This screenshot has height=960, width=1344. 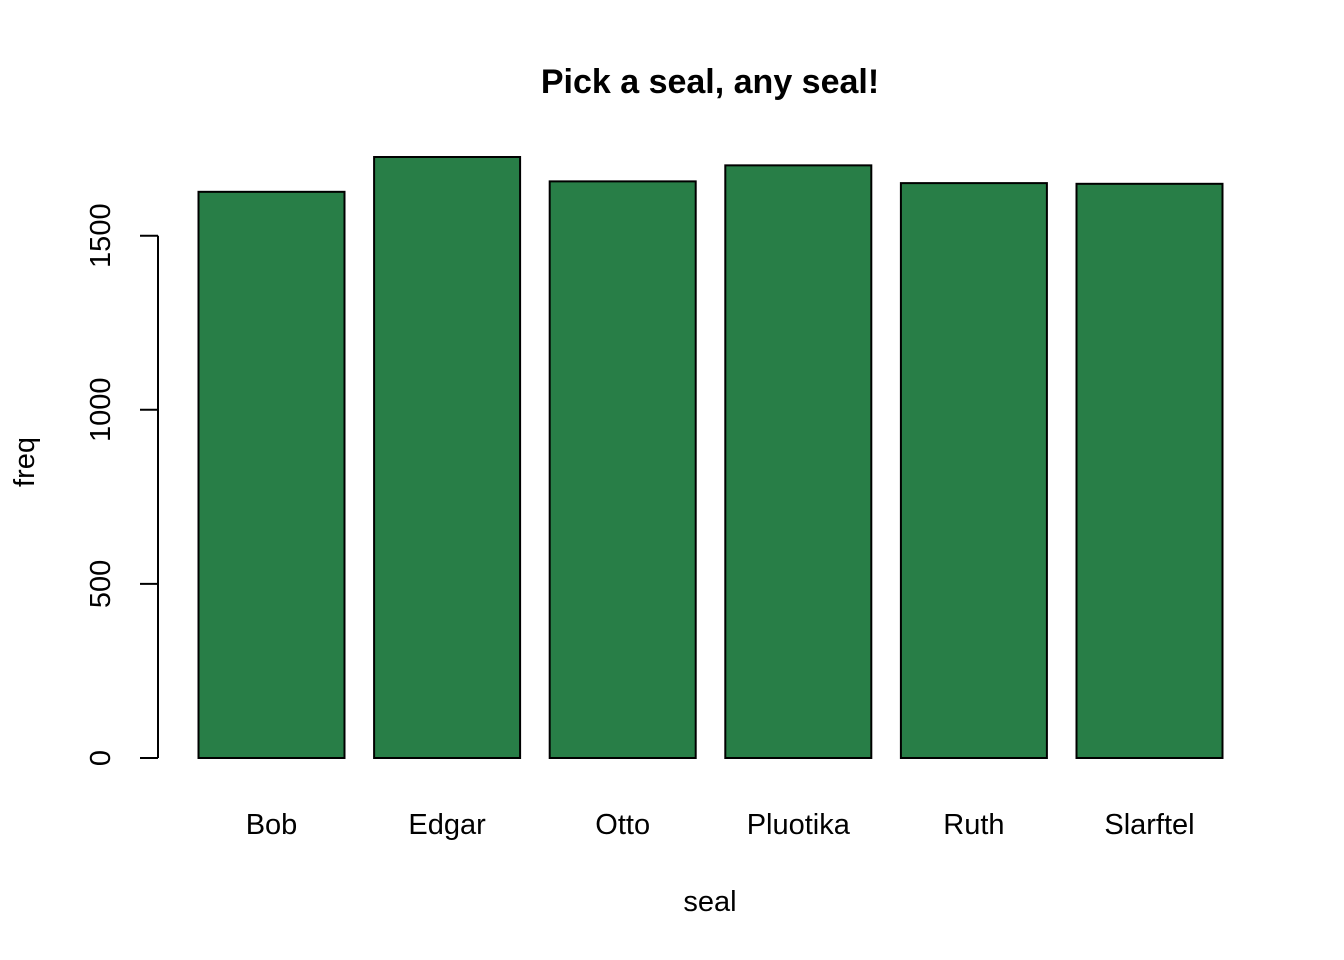 What do you see at coordinates (272, 825) in the screenshot?
I see `x-tick-label: Bob` at bounding box center [272, 825].